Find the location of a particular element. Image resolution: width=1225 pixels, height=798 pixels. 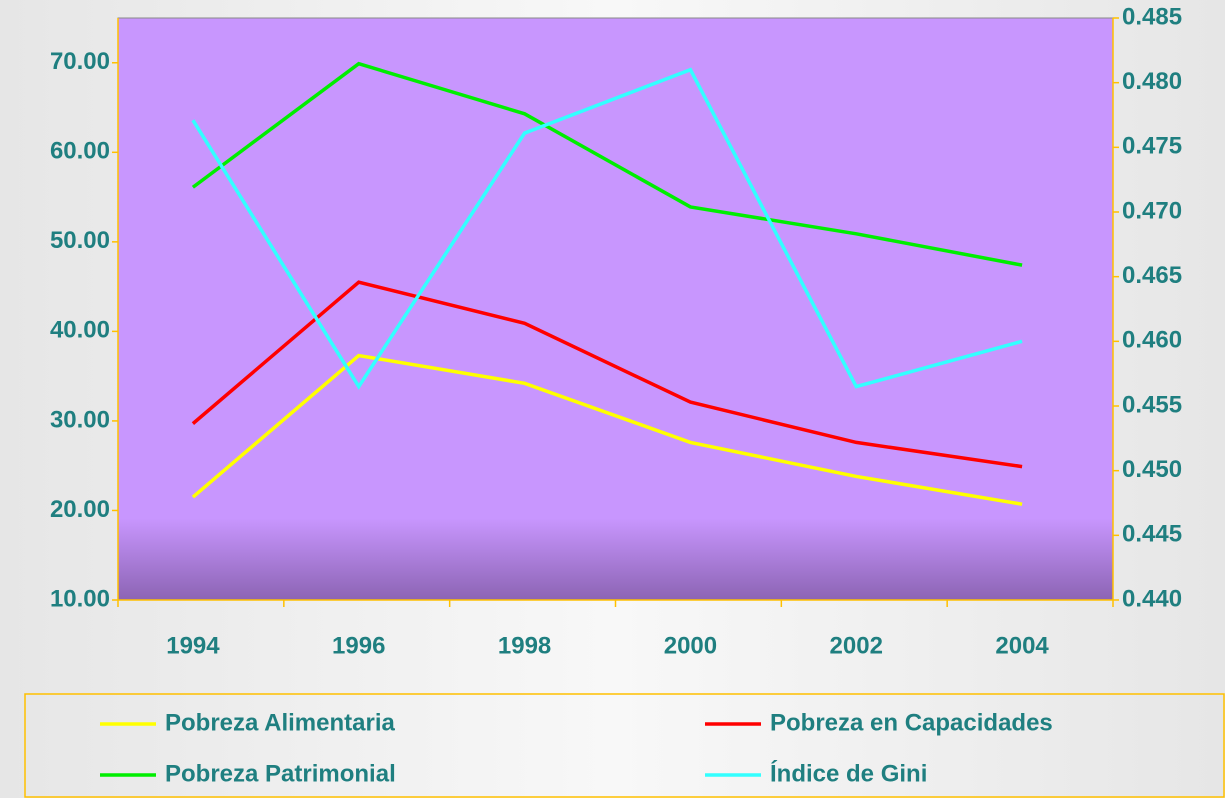

x-tick-label: 1994 is located at coordinates (193, 645).